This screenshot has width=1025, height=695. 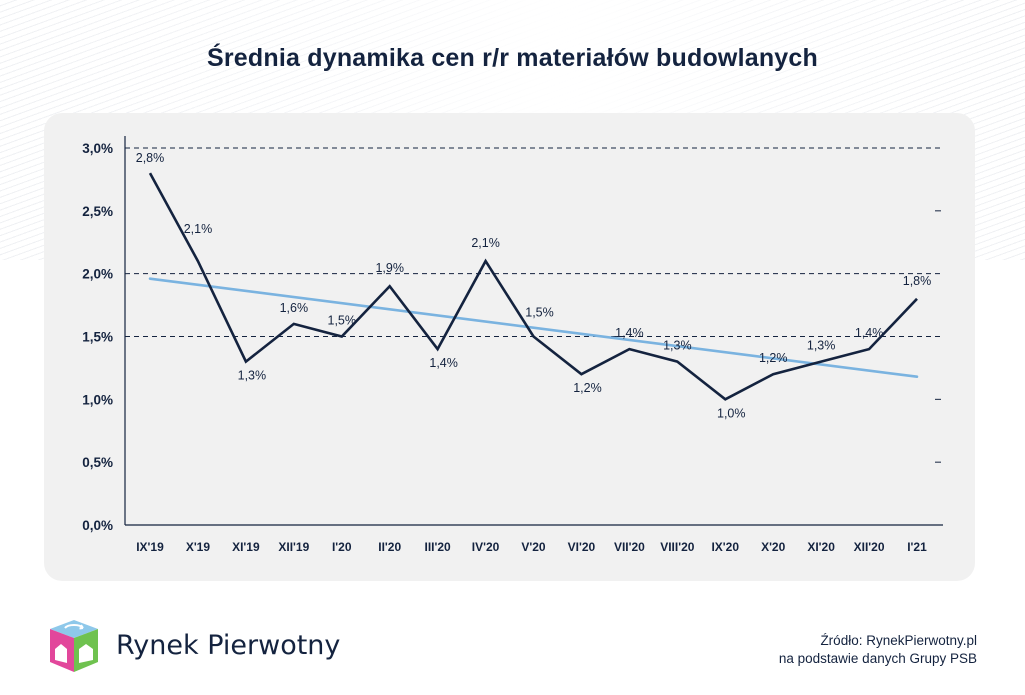 What do you see at coordinates (629, 547) in the screenshot?
I see `x-tick-label: VII'20` at bounding box center [629, 547].